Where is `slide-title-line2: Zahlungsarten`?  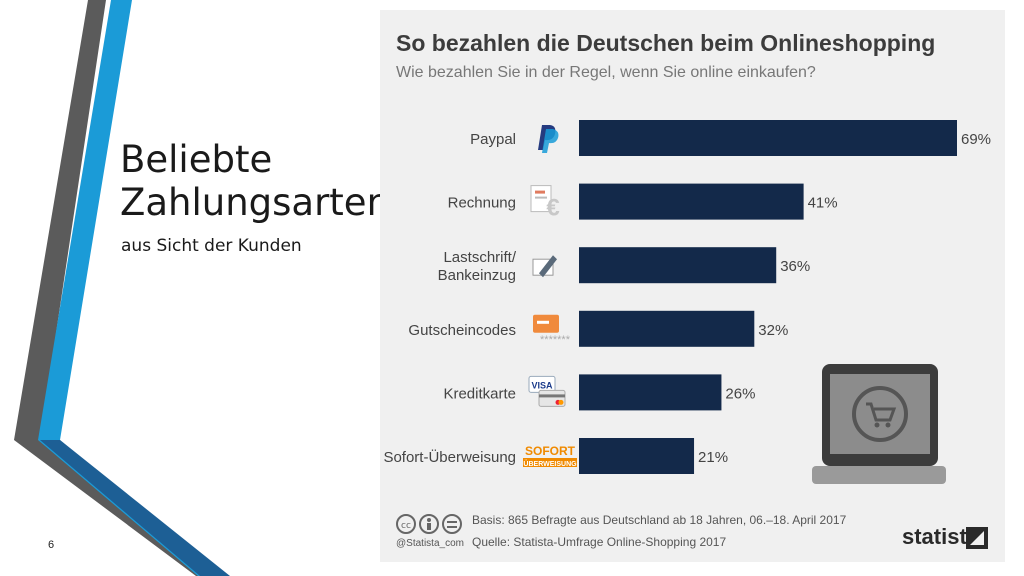
slide-title-line2: Zahlungsarten is located at coordinates (255, 202).